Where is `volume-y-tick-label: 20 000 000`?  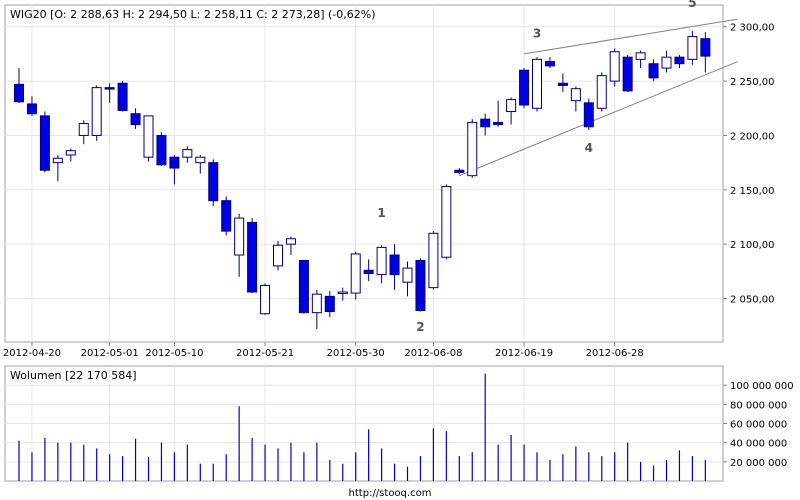
volume-y-tick-label: 20 000 000 is located at coordinates (758, 463).